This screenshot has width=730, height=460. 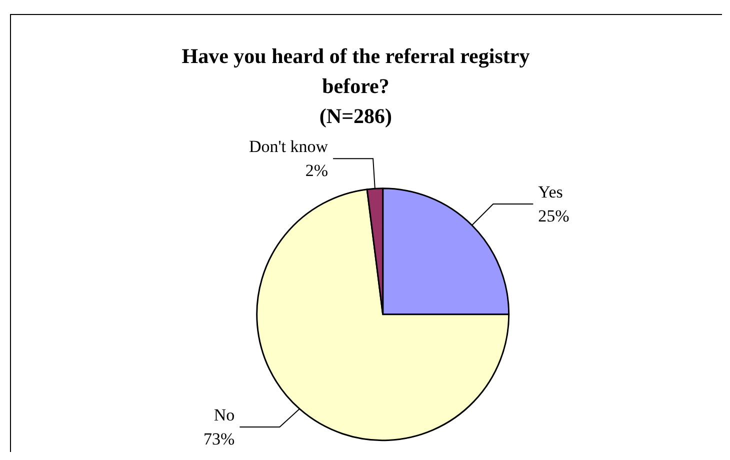 I want to click on chart-title: Have you heard of the referral registry before? (N=286), so click(x=356, y=86).